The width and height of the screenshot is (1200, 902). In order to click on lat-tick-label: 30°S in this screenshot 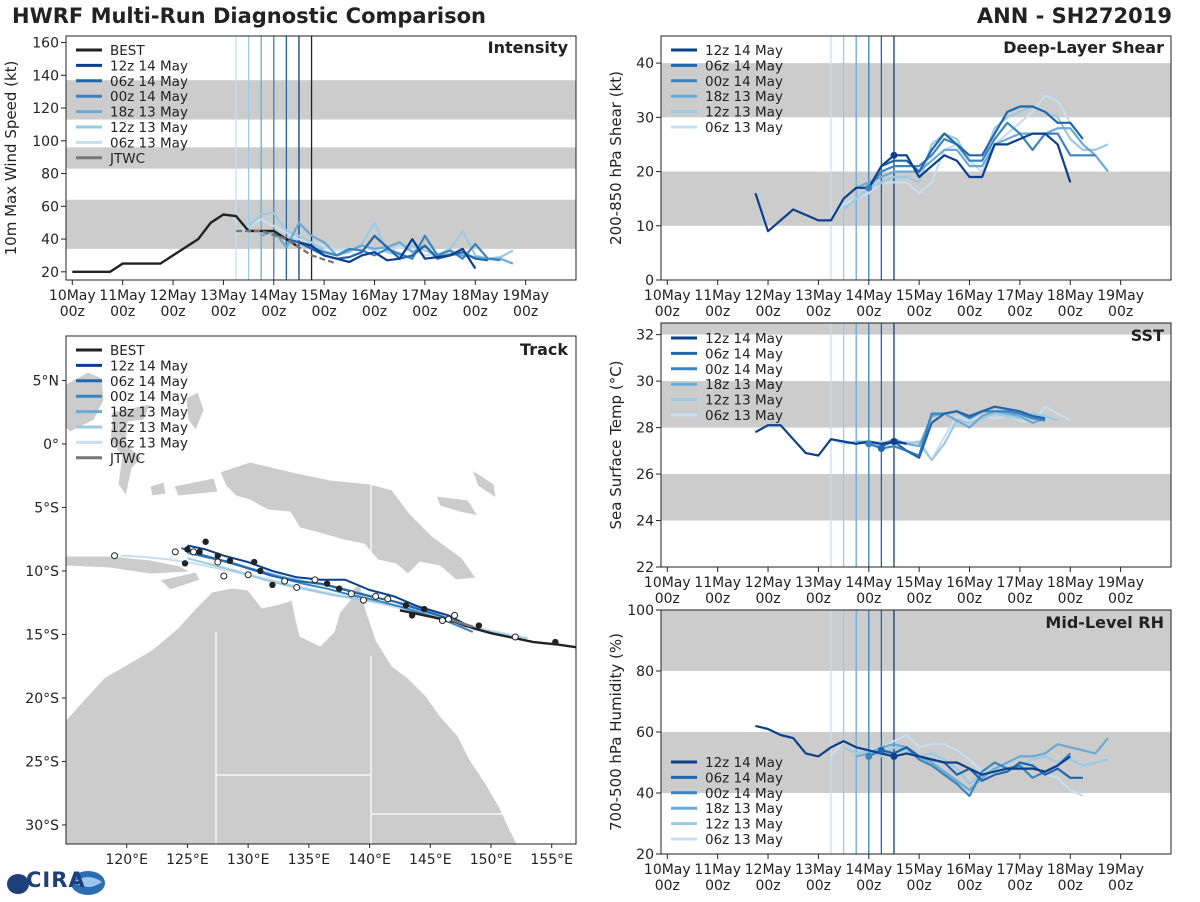, I will do `click(42, 826)`.